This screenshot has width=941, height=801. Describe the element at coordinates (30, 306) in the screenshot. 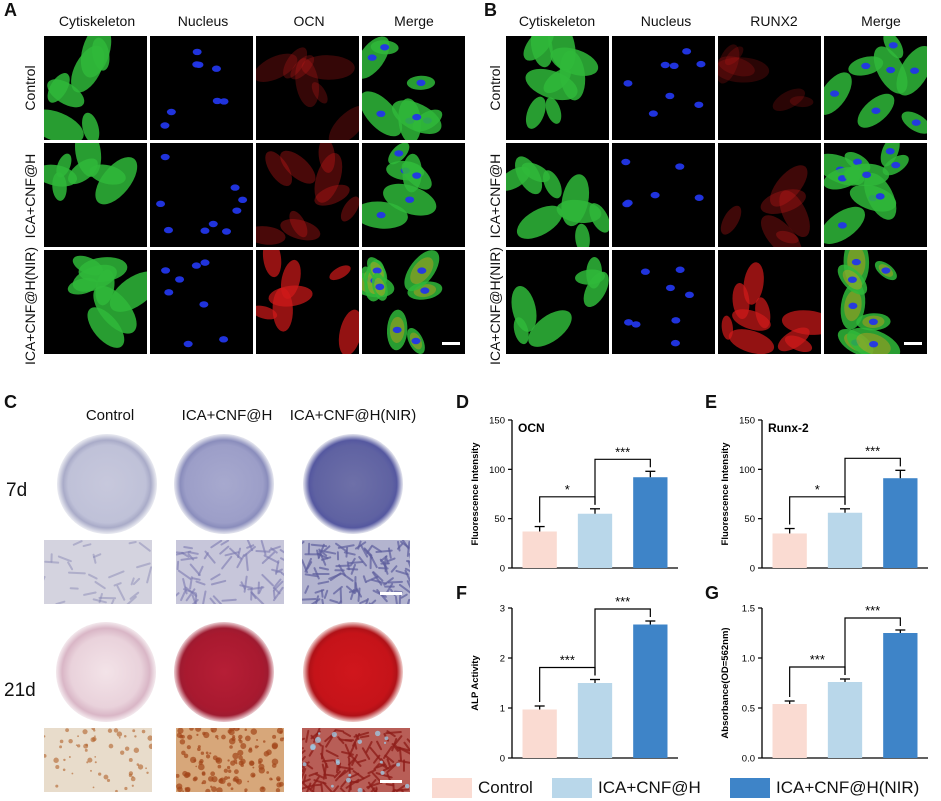

I see `panel-a-row-ica-cnf-h-nir: ICA+CNF@H(NIR)` at that location.